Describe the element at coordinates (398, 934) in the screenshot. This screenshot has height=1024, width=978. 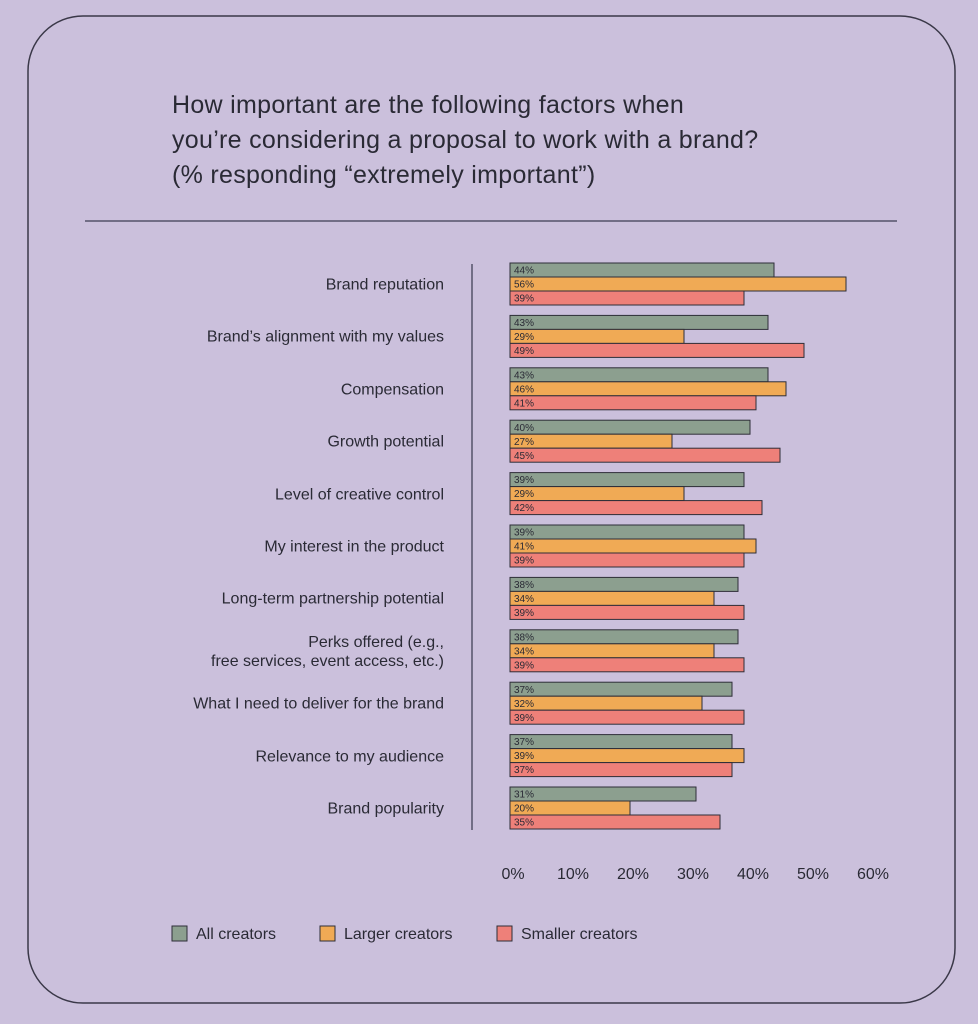
I see `legend-label: Larger creators` at that location.